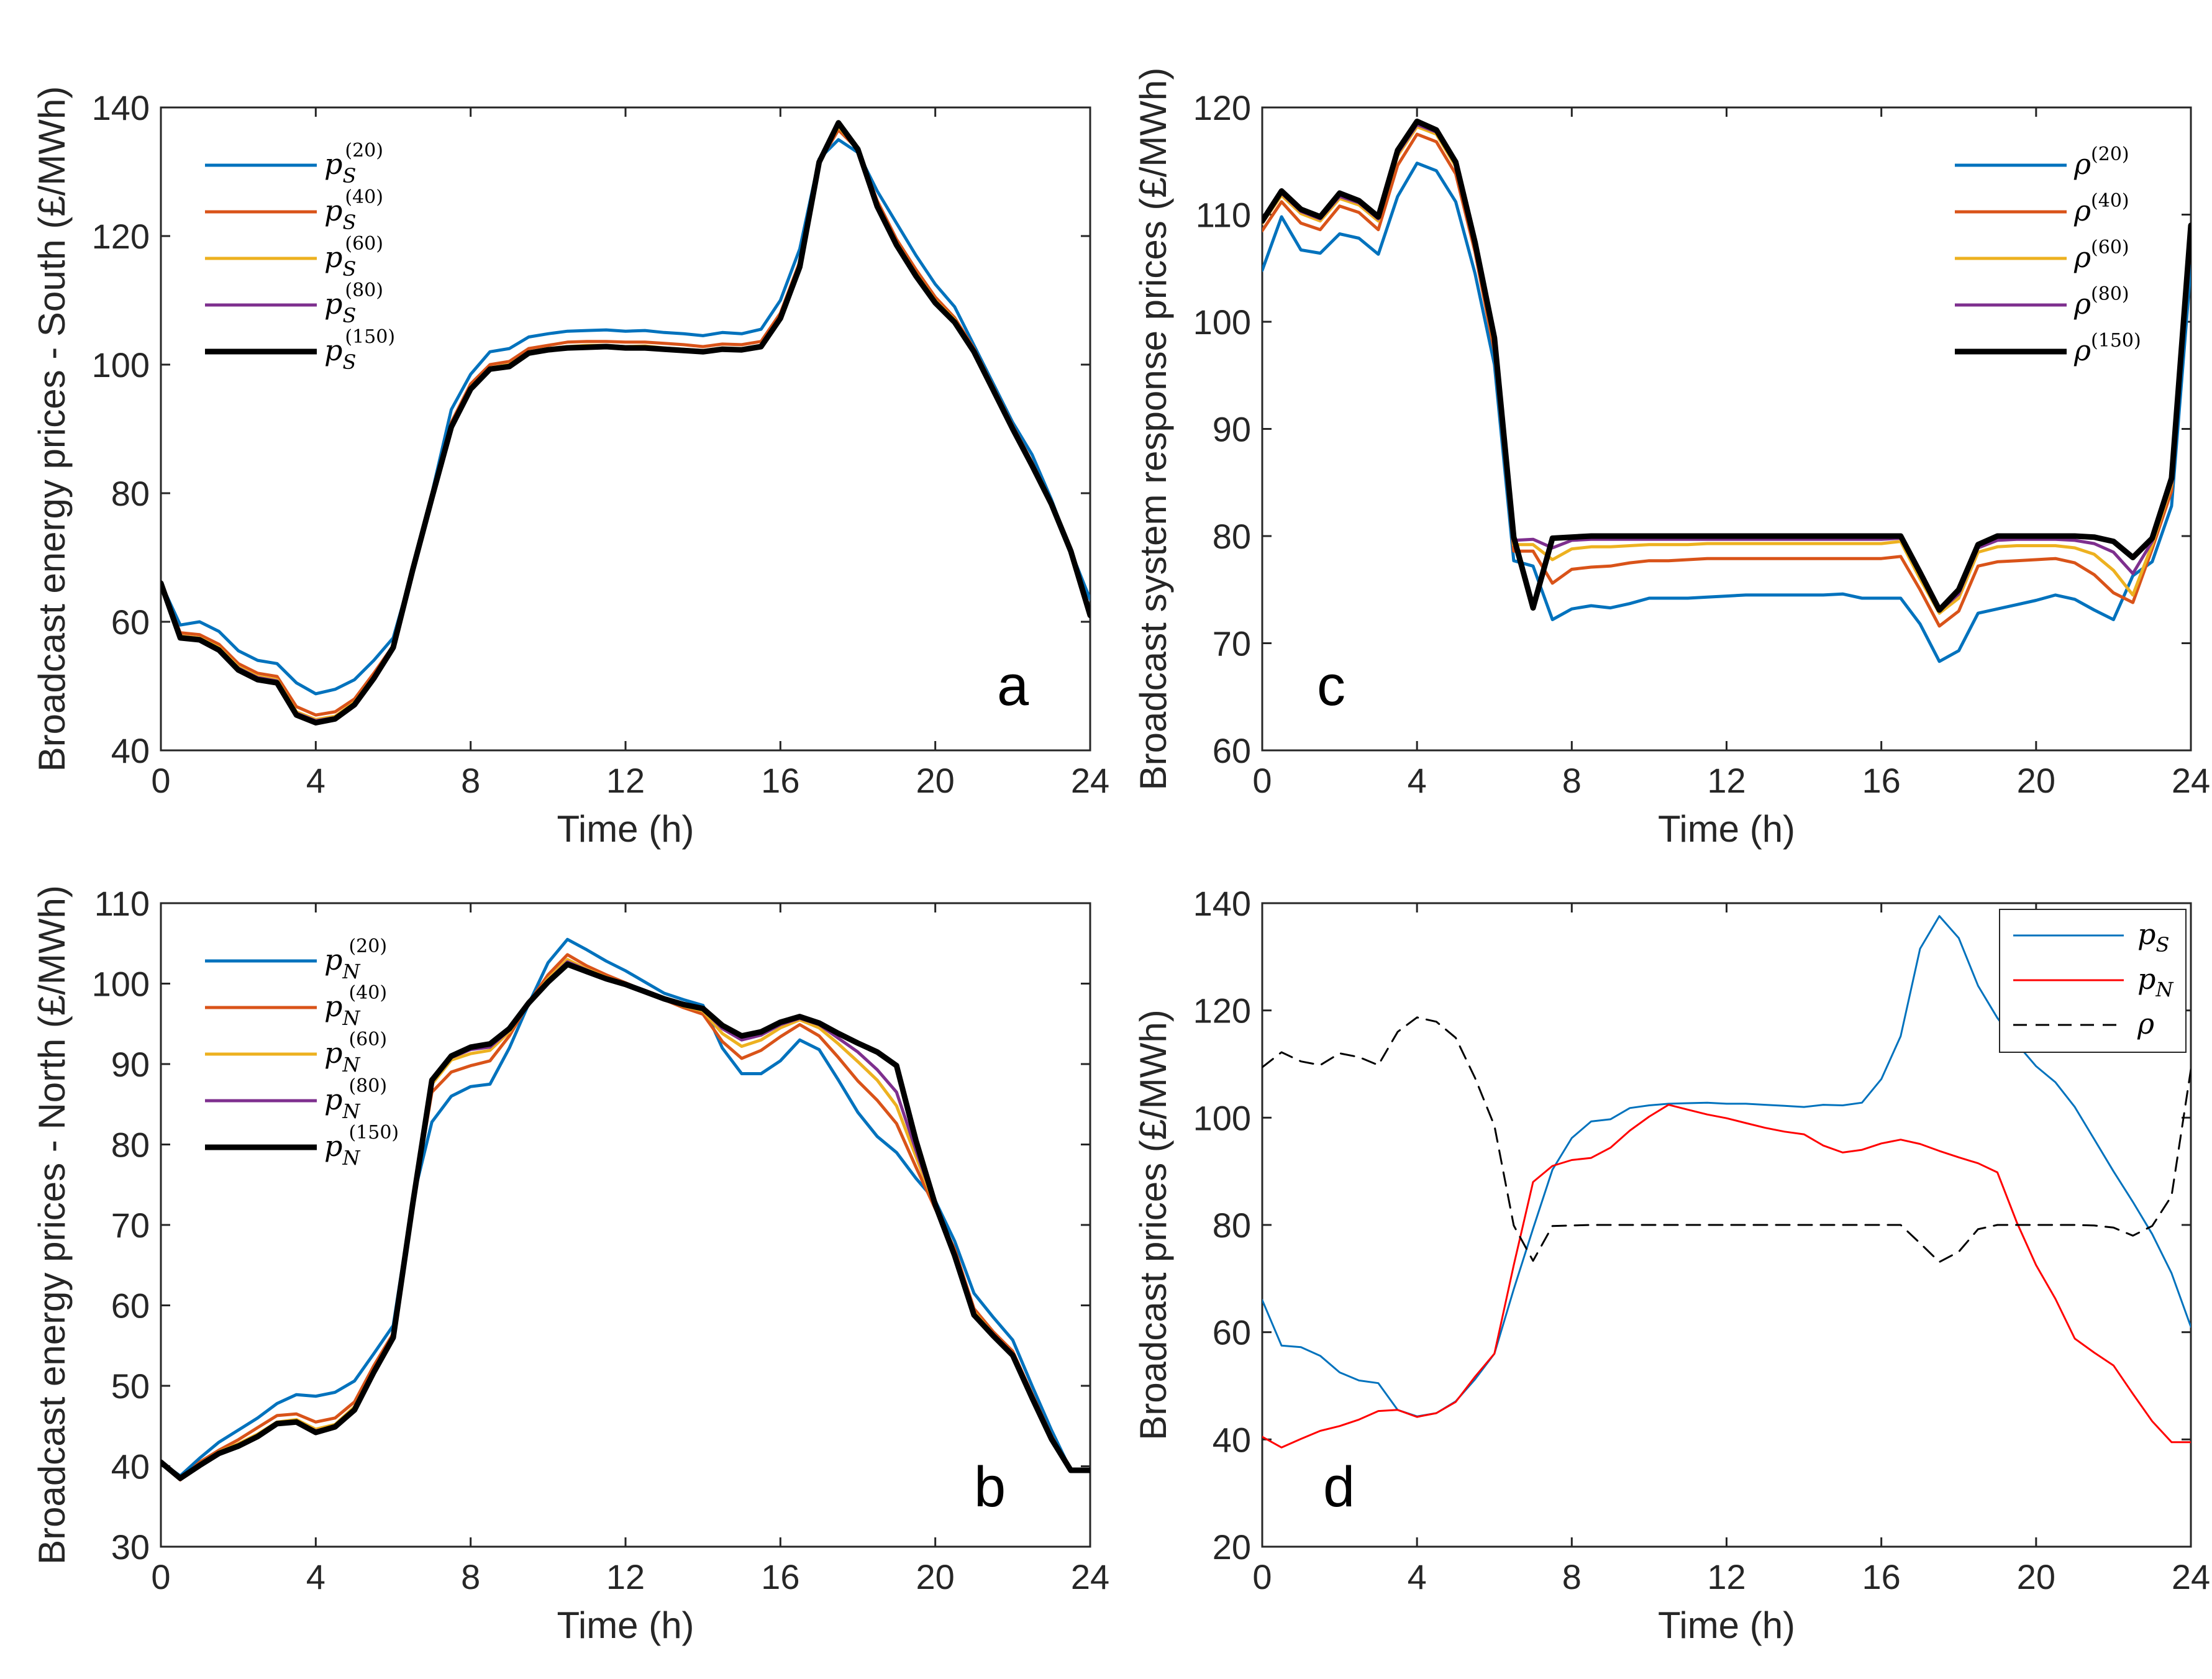 This screenshot has width=2212, height=1679. I want to click on series-line-r40, so click(1726, 380).